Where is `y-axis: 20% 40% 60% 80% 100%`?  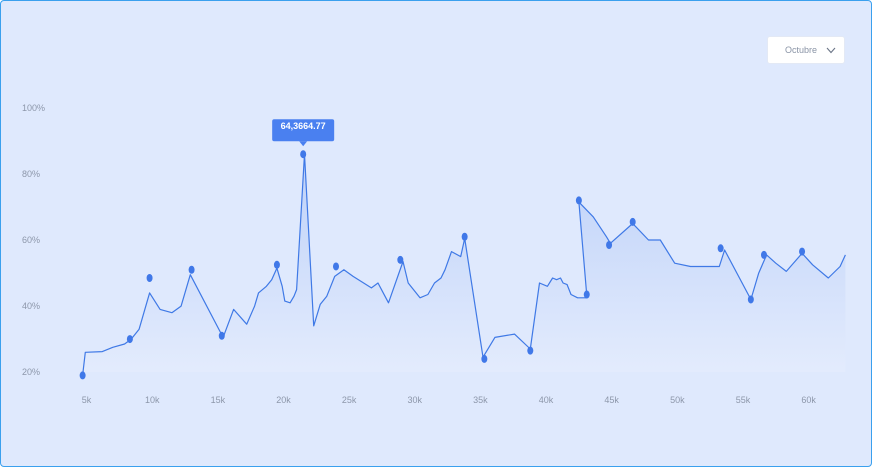 y-axis: 20% 40% 60% 80% 100% is located at coordinates (33, 240).